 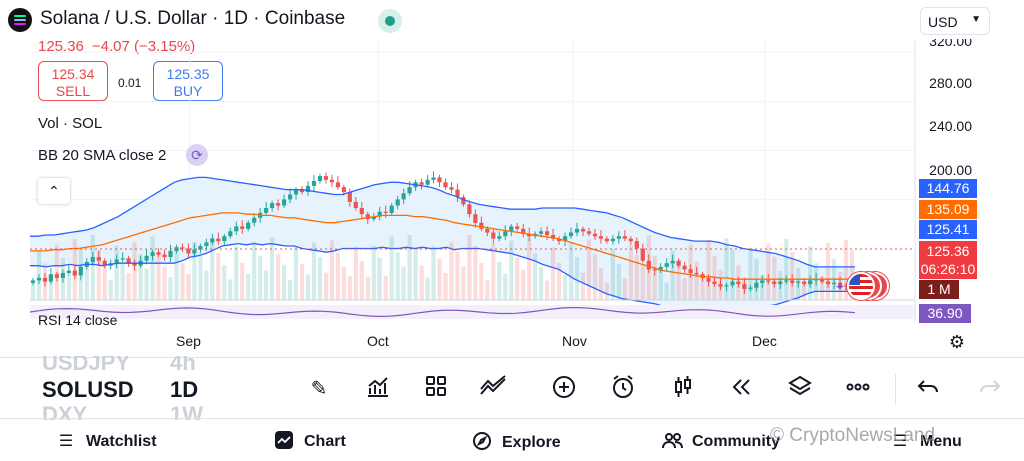 What do you see at coordinates (741, 389) in the screenshot?
I see `replay-icon` at bounding box center [741, 389].